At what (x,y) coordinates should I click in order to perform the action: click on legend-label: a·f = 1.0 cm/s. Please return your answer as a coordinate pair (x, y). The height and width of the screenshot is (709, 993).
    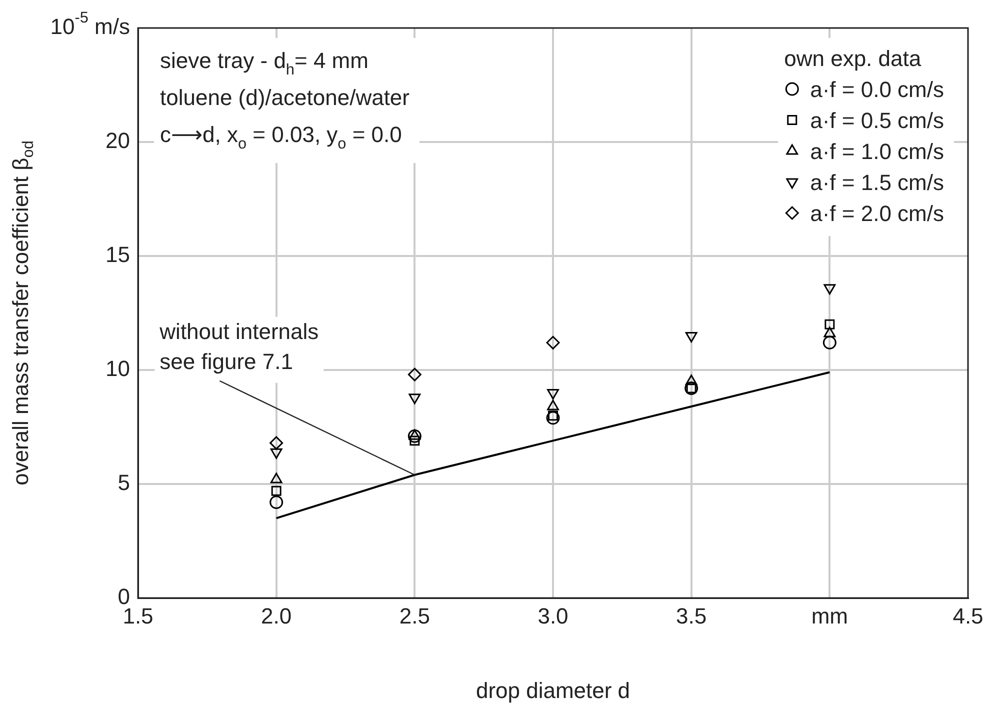
    Looking at the image, I should click on (877, 151).